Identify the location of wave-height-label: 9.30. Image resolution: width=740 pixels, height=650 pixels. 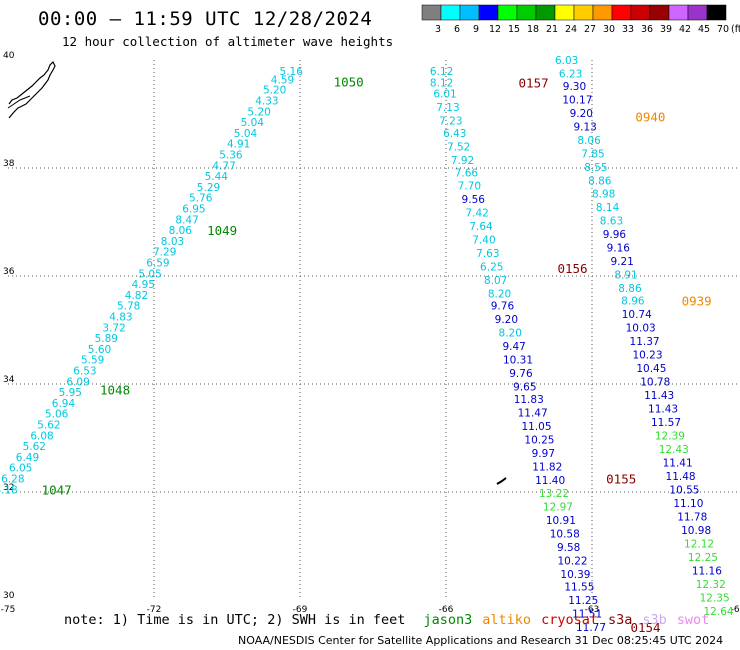
(574, 87).